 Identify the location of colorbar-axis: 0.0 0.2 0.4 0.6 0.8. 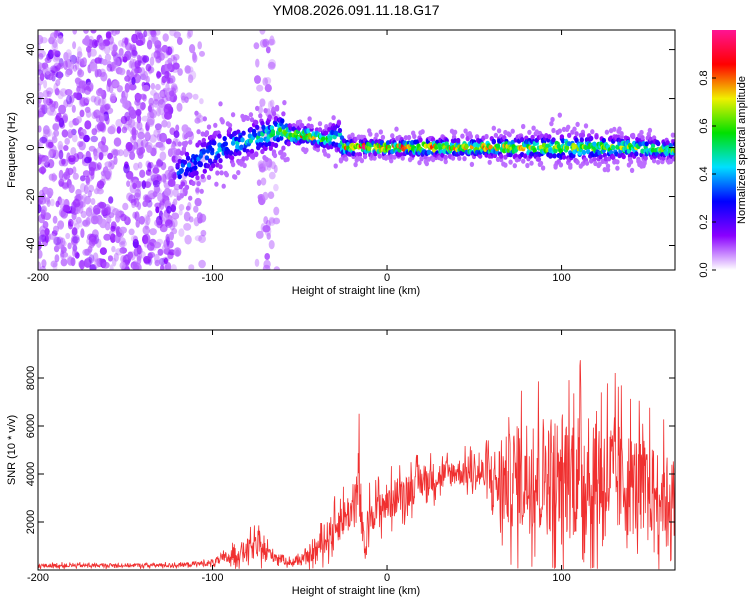
(707, 174).